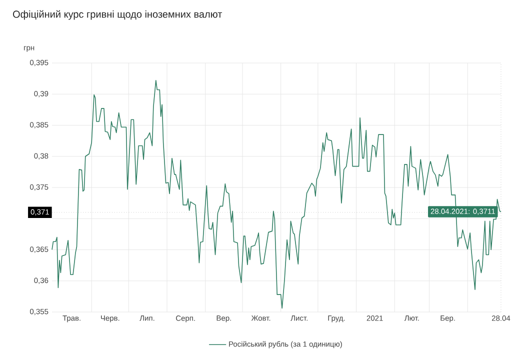  Describe the element at coordinates (117, 15) in the screenshot. I see `chart-title: Офіційний курс гривні щодо іноземних валют` at that location.